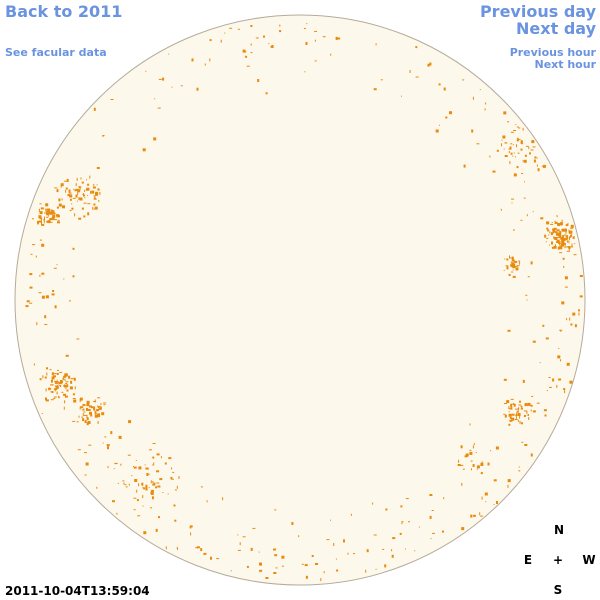 Image resolution: width=600 pixels, height=600 pixels. What do you see at coordinates (538, 11) in the screenshot?
I see `previous-day-link: Previous day` at bounding box center [538, 11].